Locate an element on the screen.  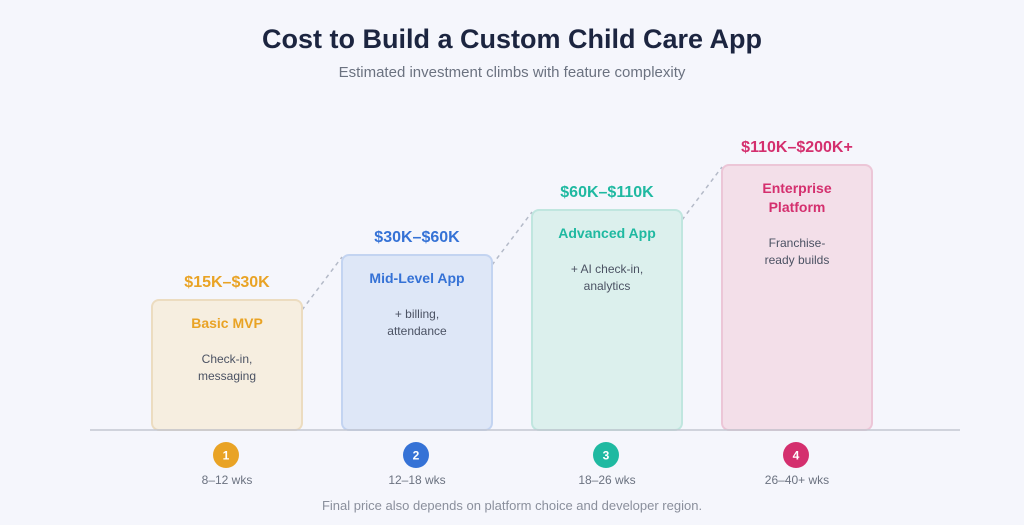
price-label-2: $30K–$60K is located at coordinates (417, 237).